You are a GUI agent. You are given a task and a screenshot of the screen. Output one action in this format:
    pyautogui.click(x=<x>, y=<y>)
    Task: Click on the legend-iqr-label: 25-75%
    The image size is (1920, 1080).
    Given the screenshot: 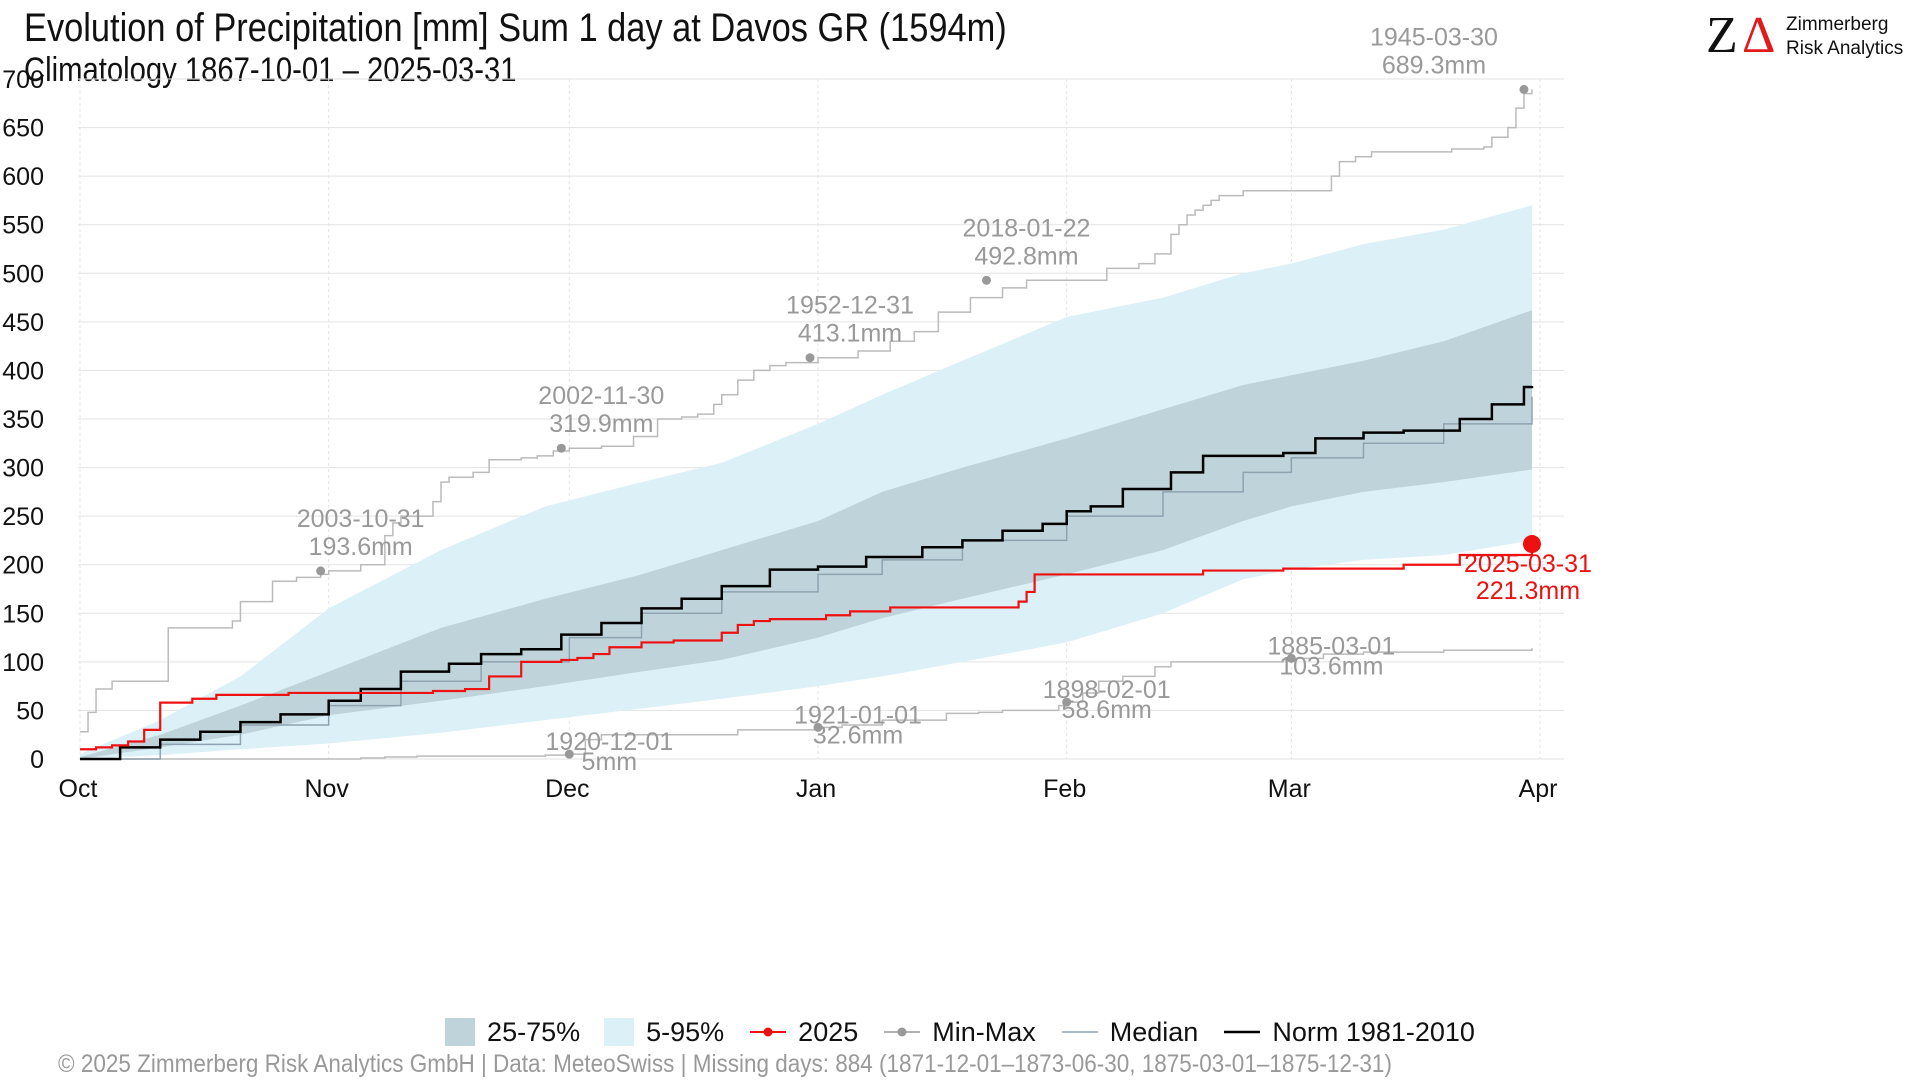 What is the action you would take?
    pyautogui.click(x=534, y=1031)
    